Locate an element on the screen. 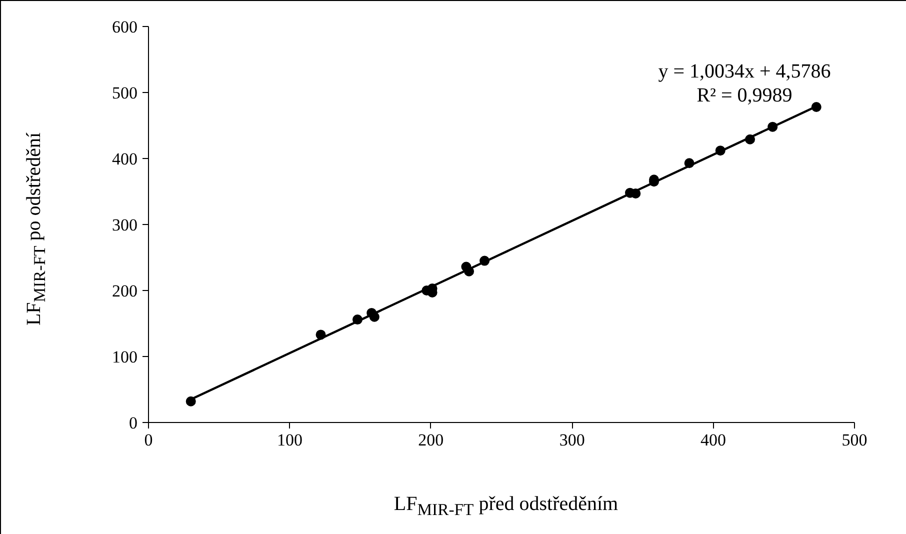  x-axis-title: LF$_{MIR-FT}$ před odstředěním is located at coordinates (506, 506).